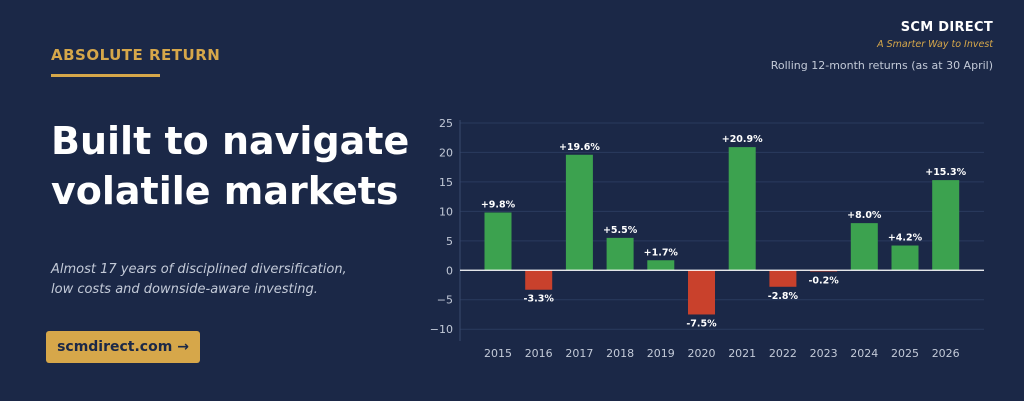 The width and height of the screenshot is (1024, 401). Describe the element at coordinates (783, 353) in the screenshot. I see `x-tick-label: 2022` at that location.